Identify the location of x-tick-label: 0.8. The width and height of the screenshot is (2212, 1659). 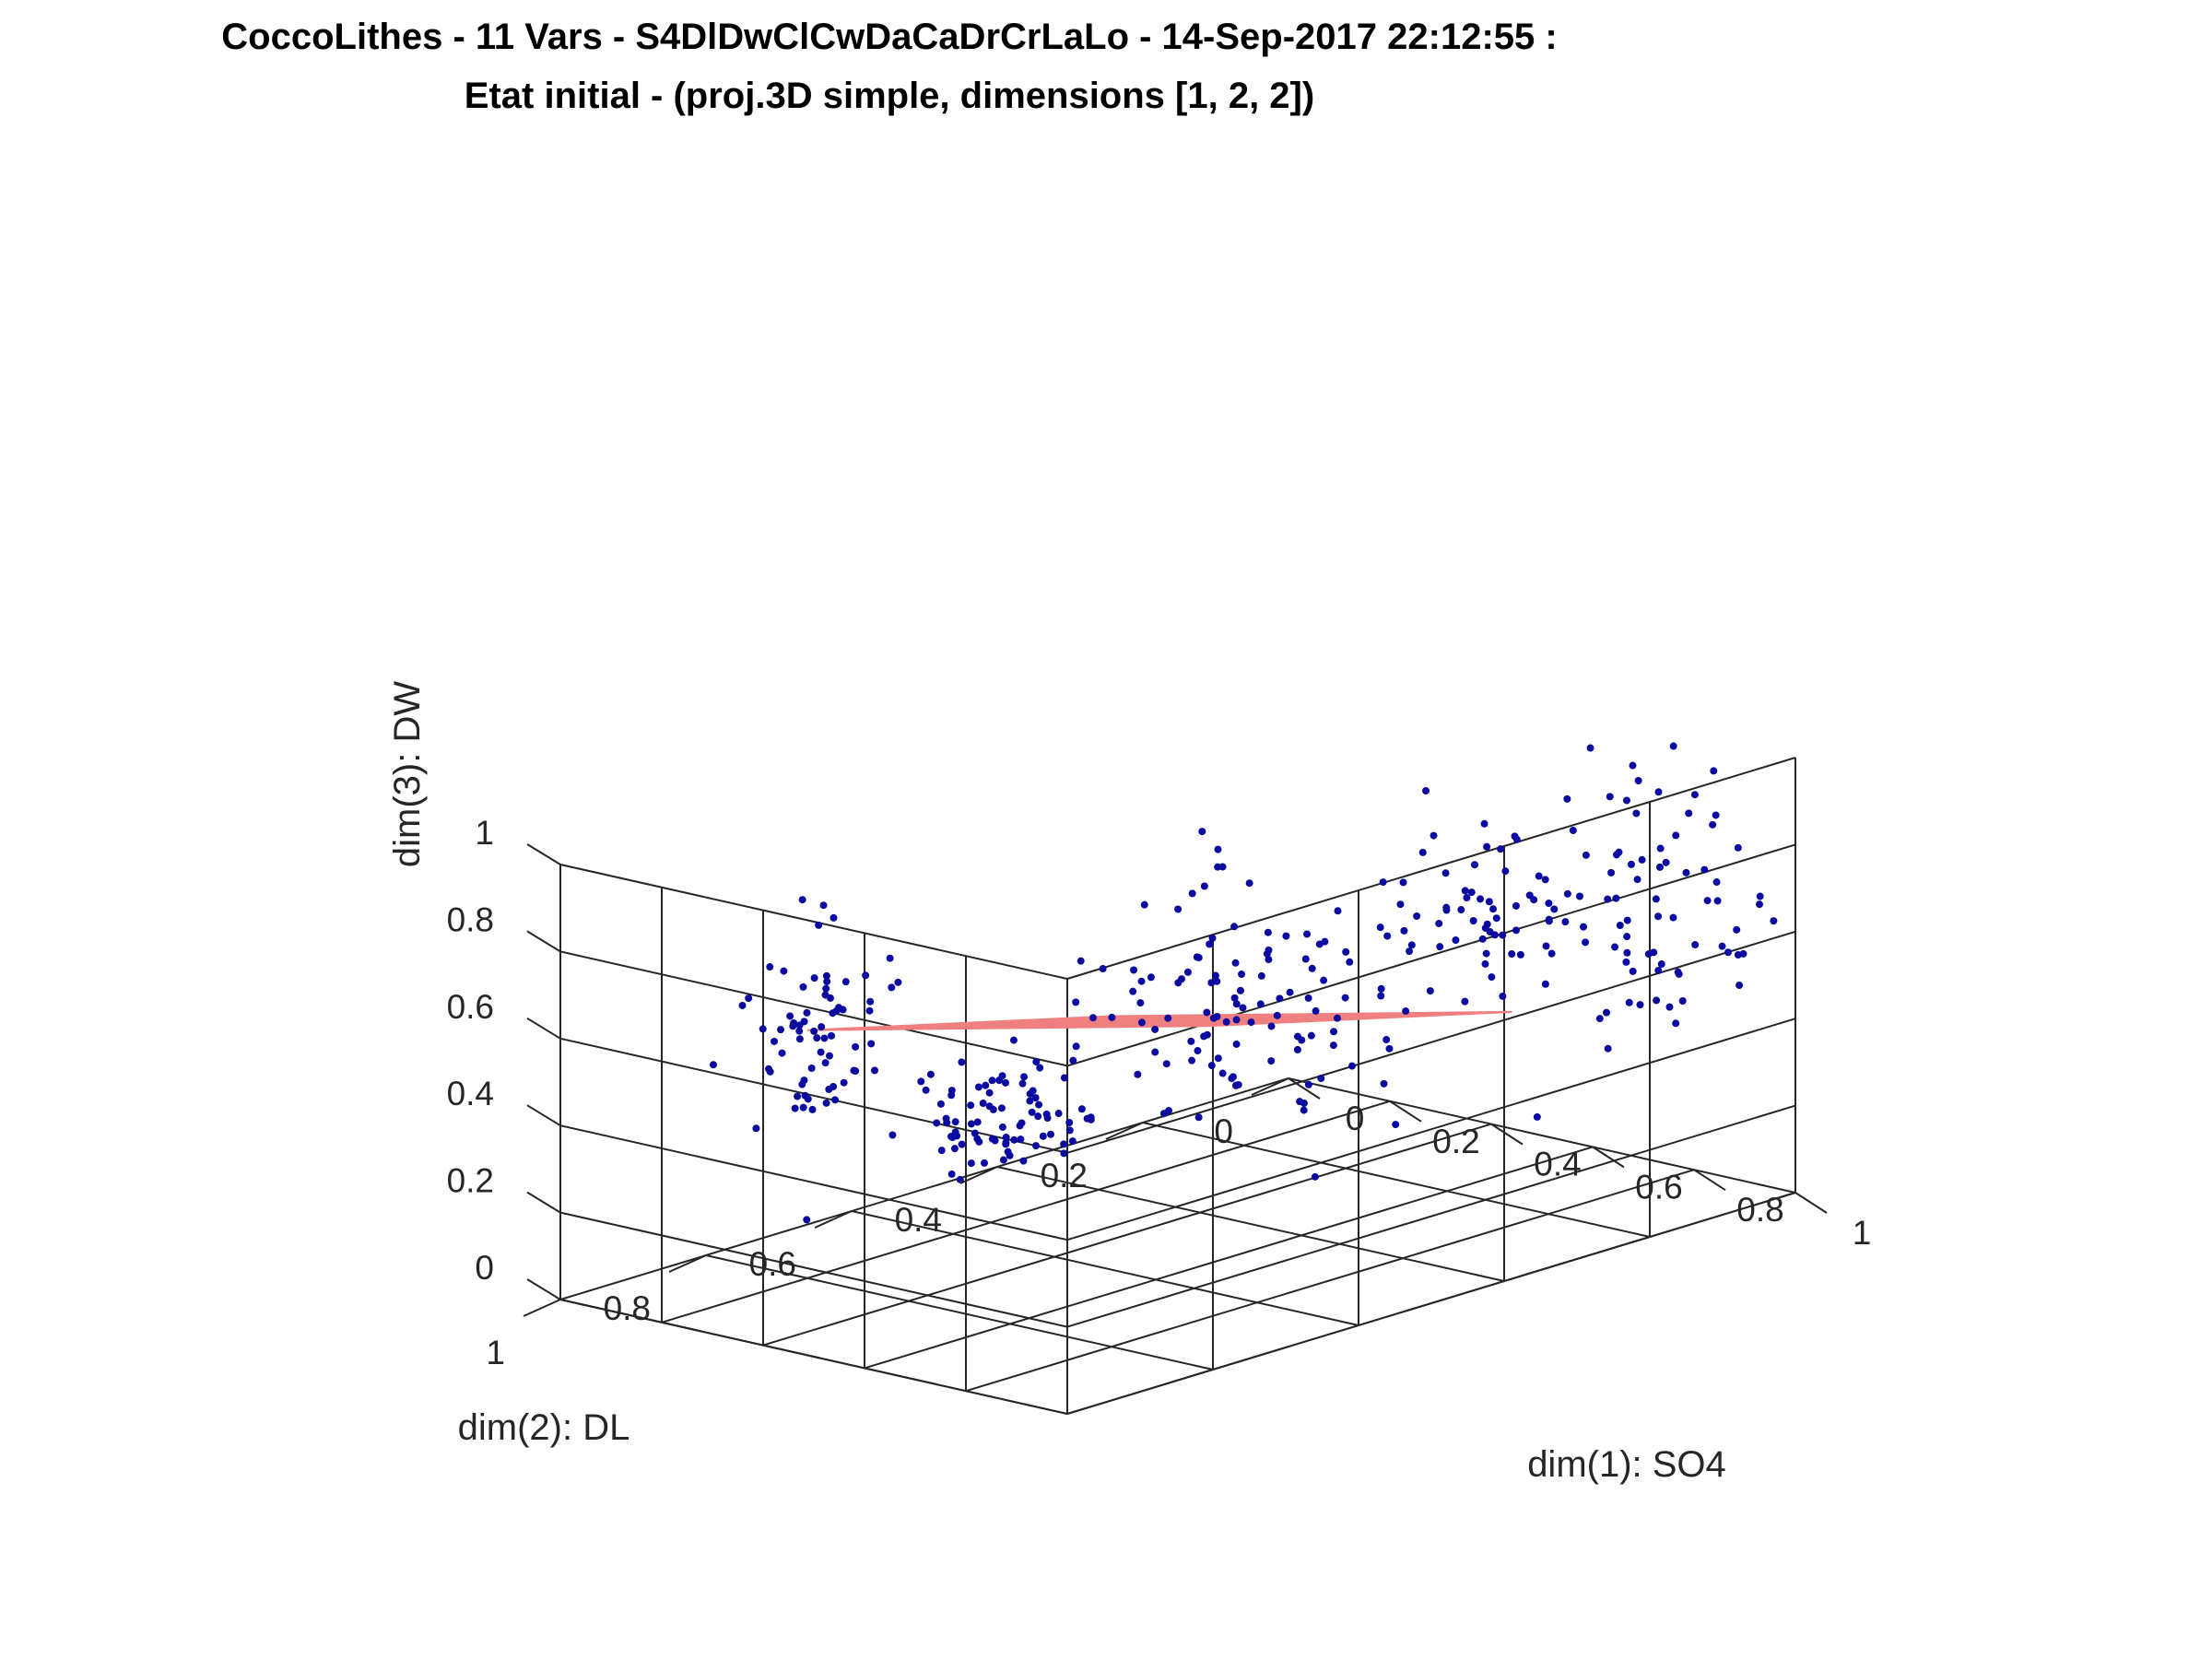
(1759, 1210).